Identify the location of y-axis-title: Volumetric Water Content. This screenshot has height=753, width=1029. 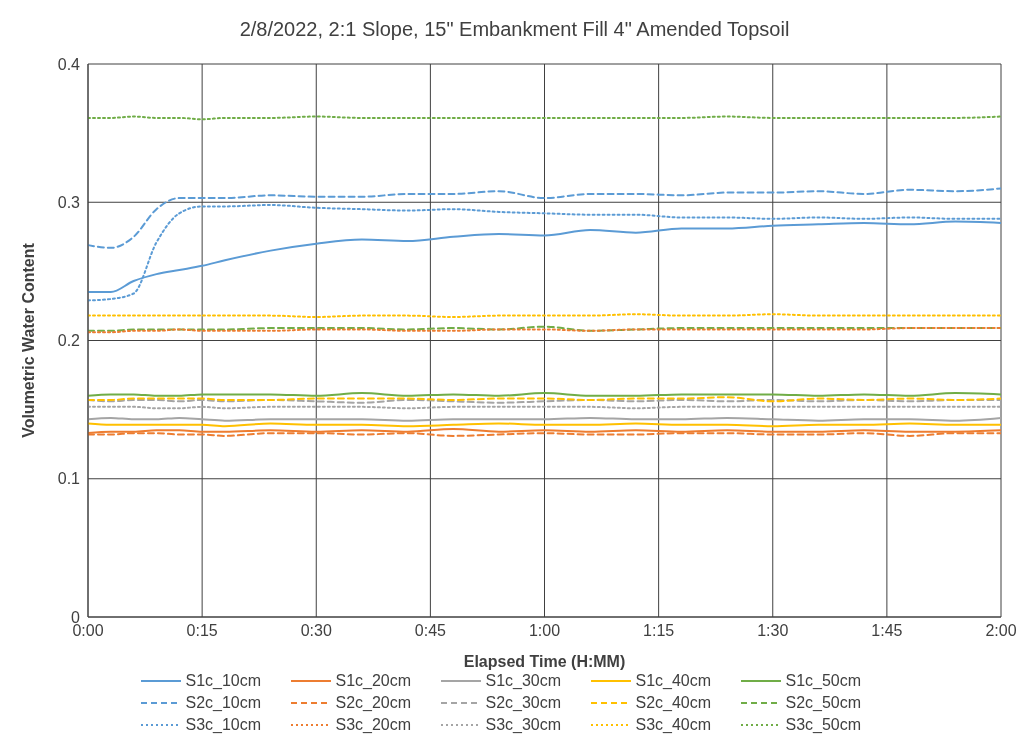
(28, 340).